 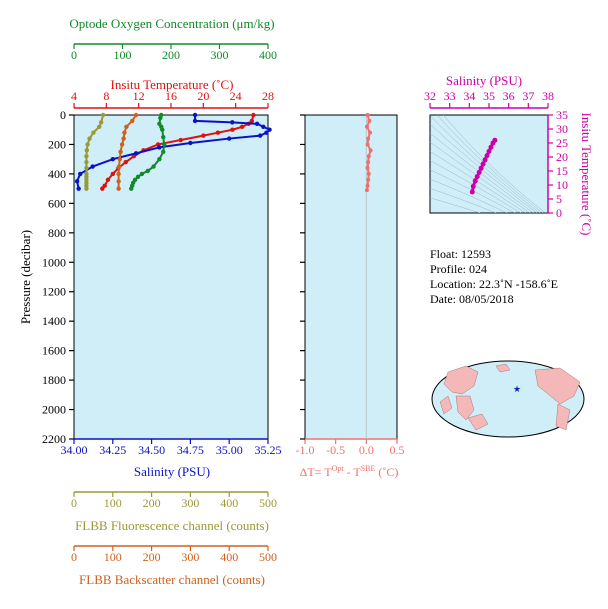 I want to click on pressure-tick-label: 1400, so click(x=54, y=321).